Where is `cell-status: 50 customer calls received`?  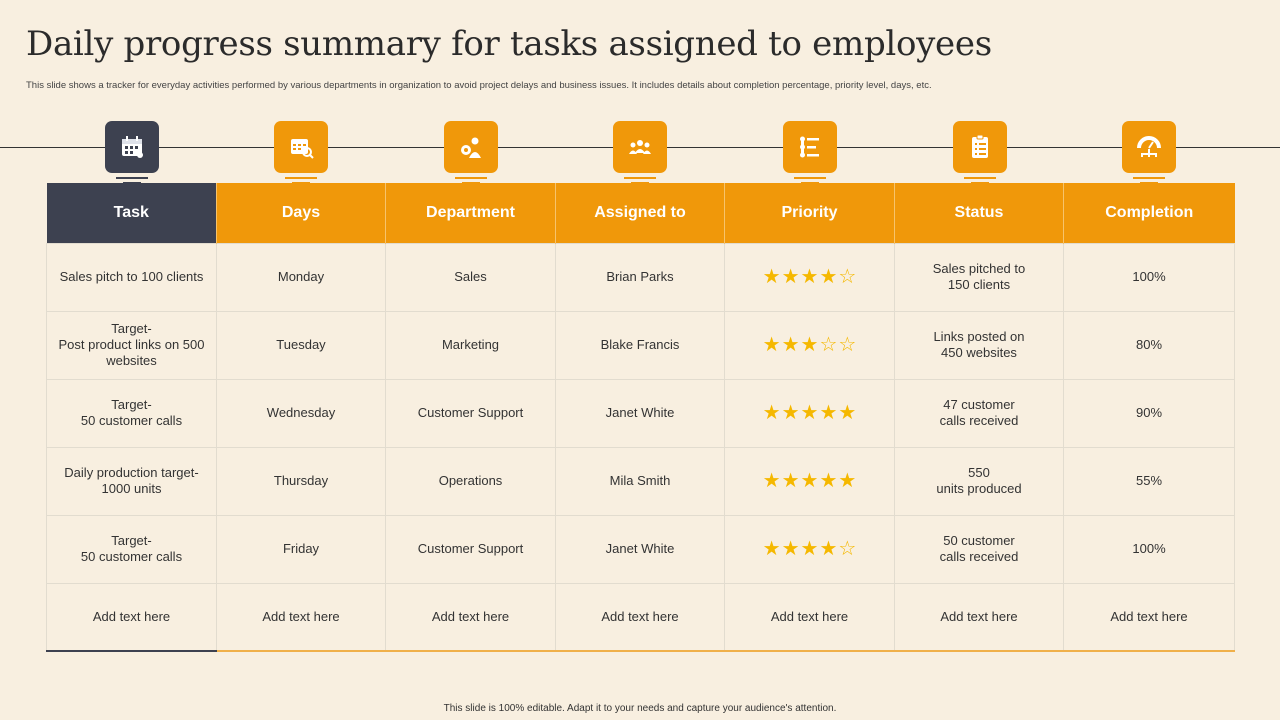 cell-status: 50 customer calls received is located at coordinates (979, 549).